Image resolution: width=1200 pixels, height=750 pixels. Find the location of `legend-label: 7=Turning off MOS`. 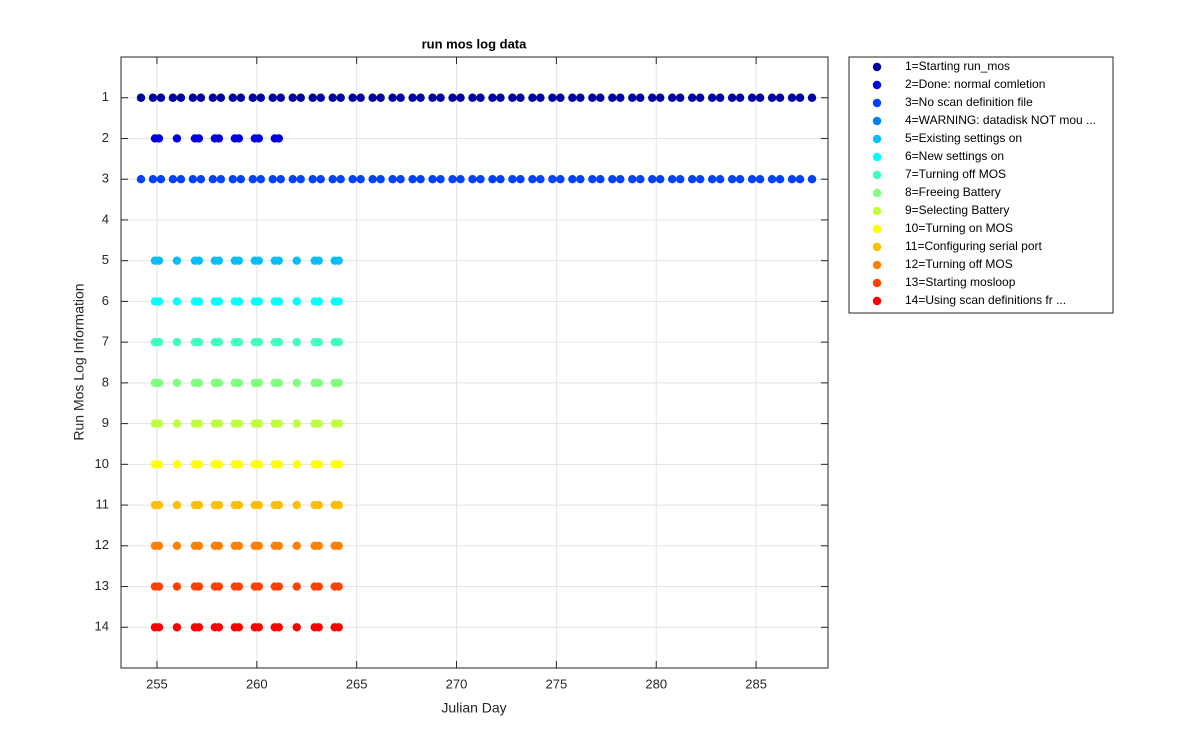

legend-label: 7=Turning off MOS is located at coordinates (955, 174).